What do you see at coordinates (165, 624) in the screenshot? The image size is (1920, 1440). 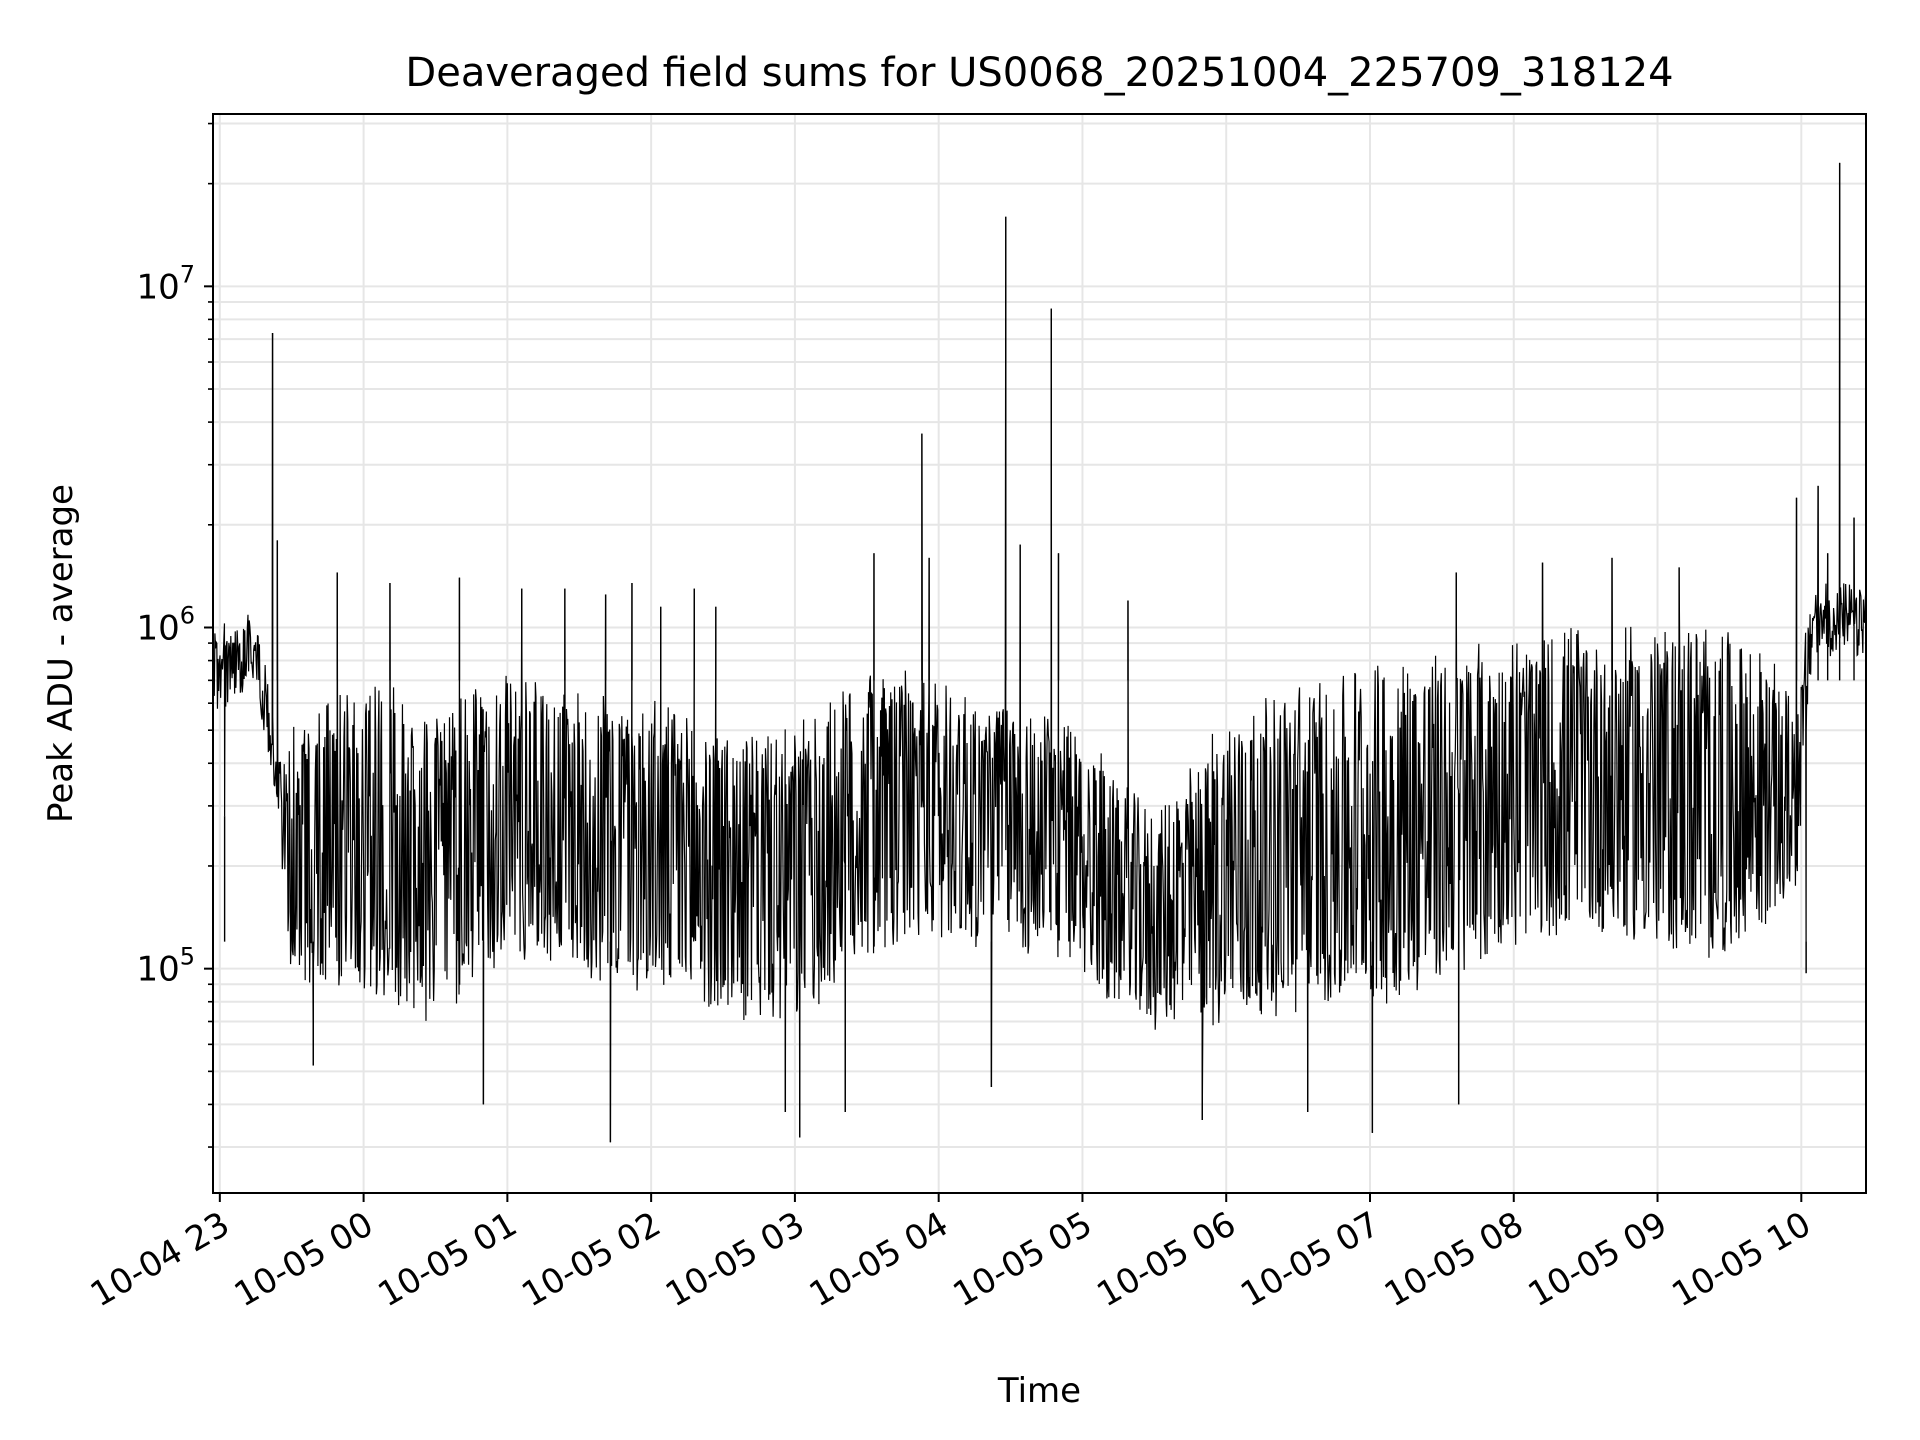 I see `y-tick-label: 10⁶` at bounding box center [165, 624].